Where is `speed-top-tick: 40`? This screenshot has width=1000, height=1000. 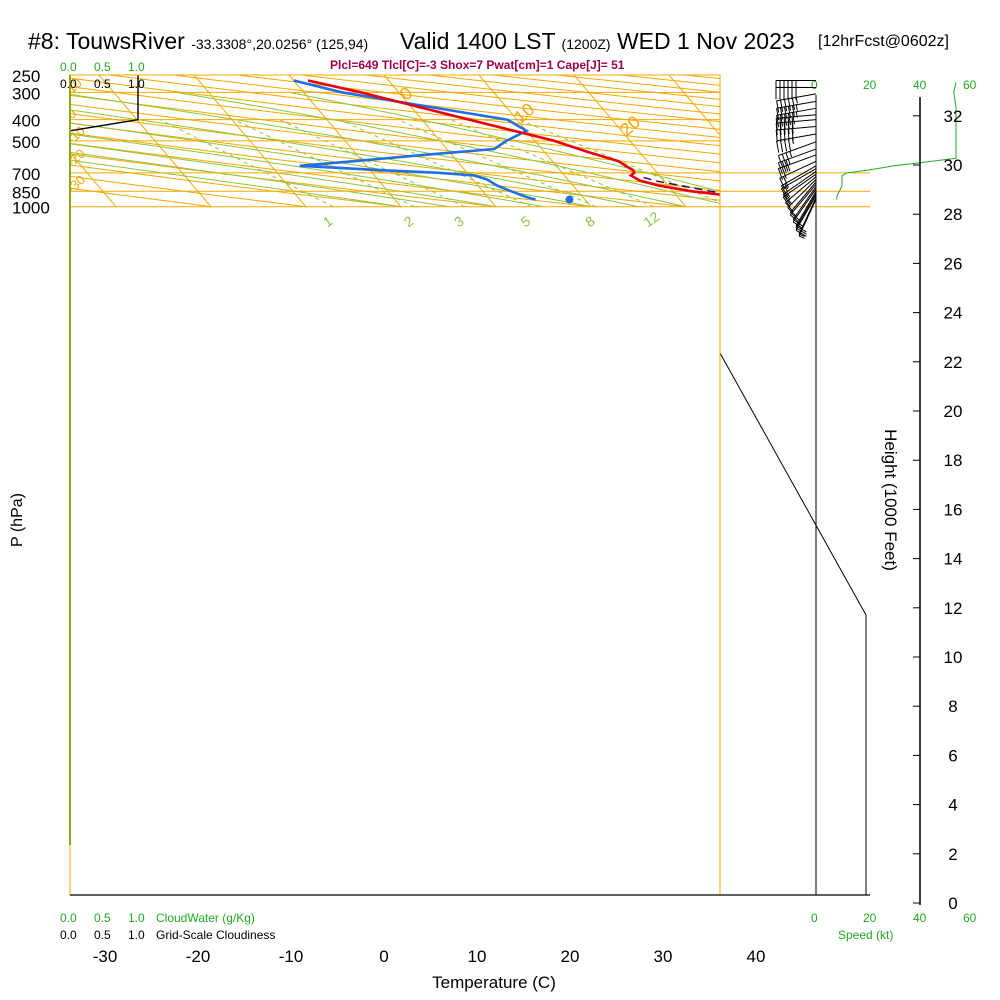
speed-top-tick: 40 is located at coordinates (920, 85).